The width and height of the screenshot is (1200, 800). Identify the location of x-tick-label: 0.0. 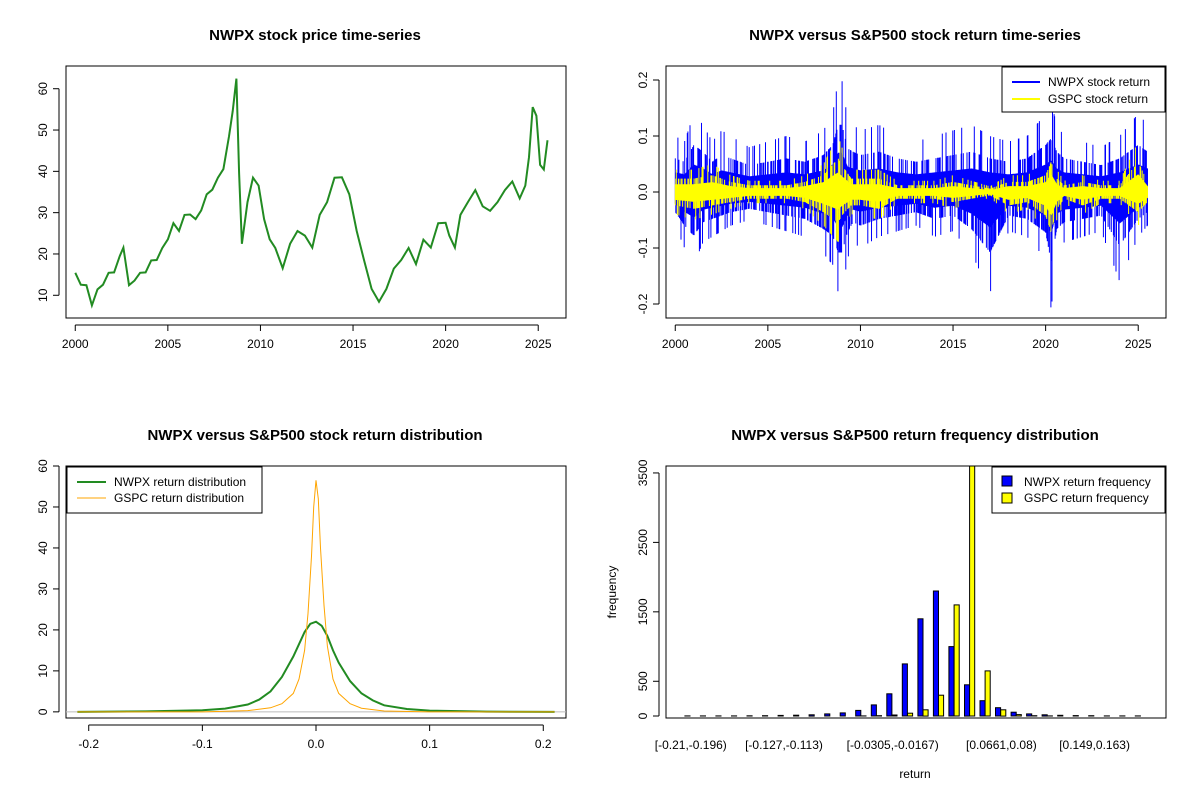
(316, 744).